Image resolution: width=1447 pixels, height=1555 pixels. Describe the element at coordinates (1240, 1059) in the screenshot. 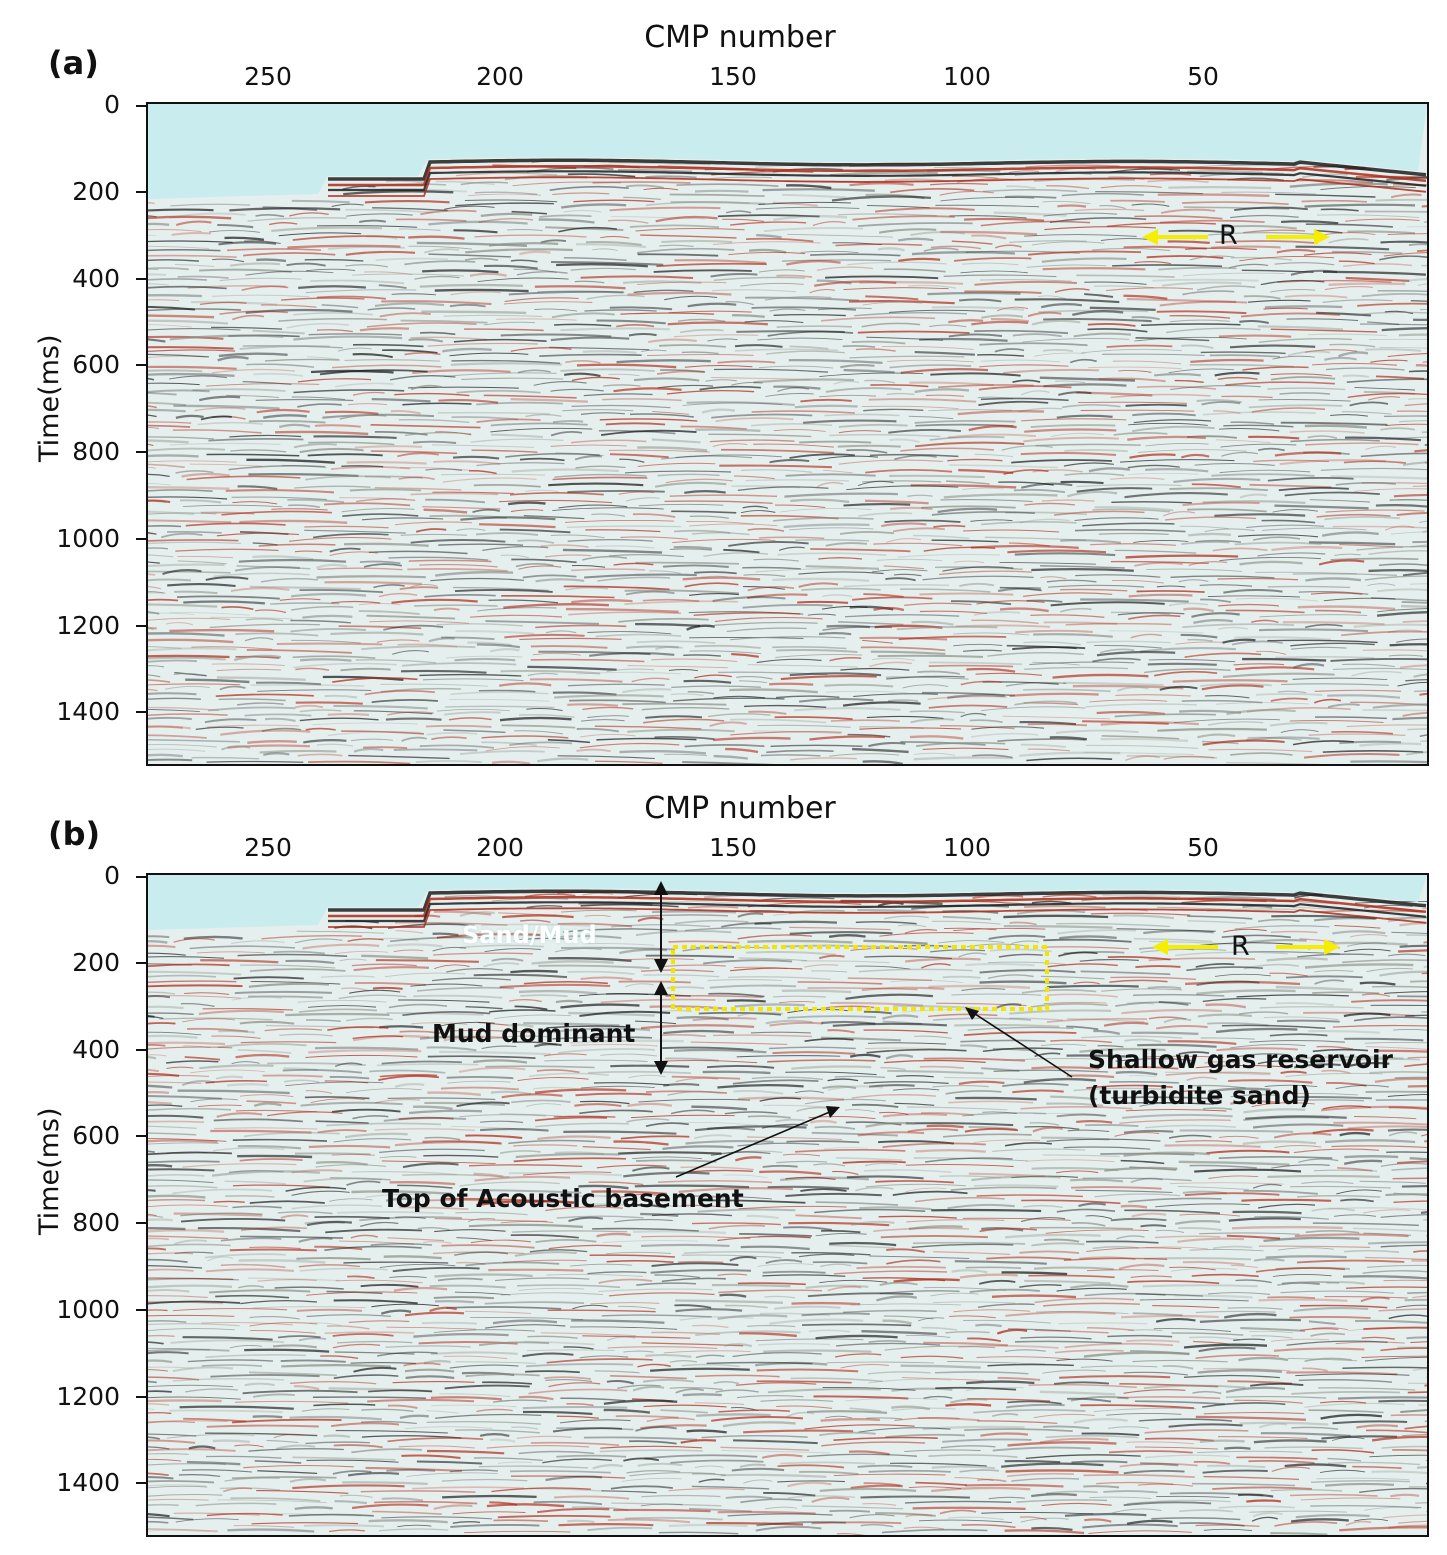

I see `shallow-gas-label-line1: Shallow gas reservoir` at that location.